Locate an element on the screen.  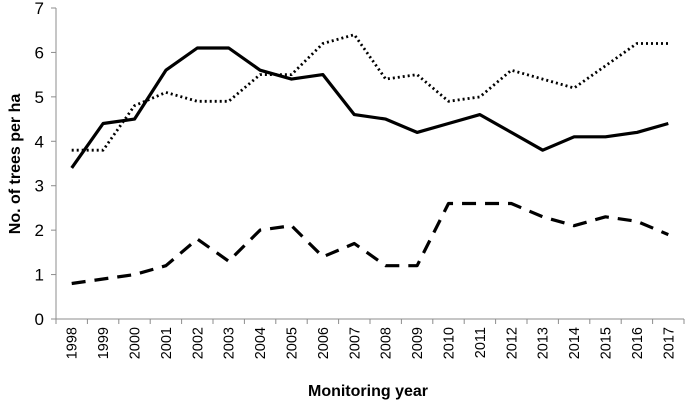
x-axis-title: Monitoring year is located at coordinates (368, 391).